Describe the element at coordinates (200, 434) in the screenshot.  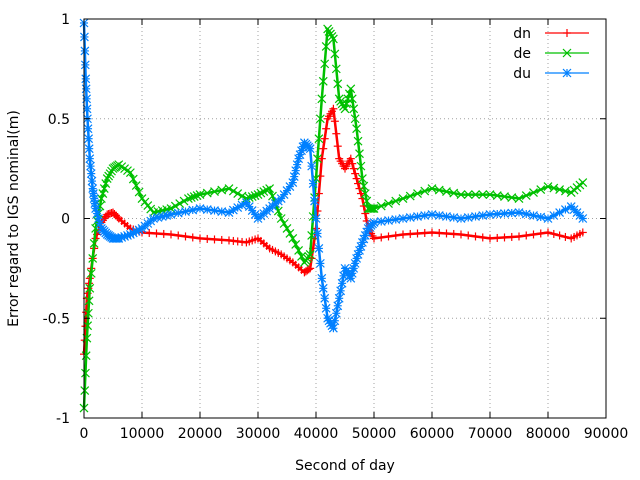
I see `x-tick-label: 20000` at that location.